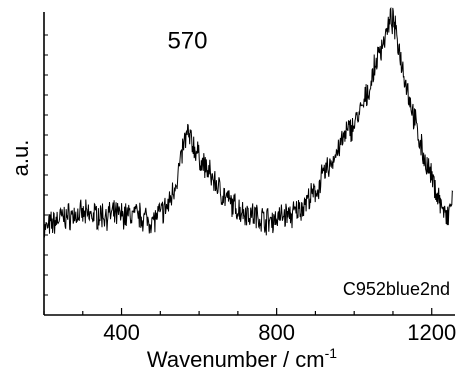  What do you see at coordinates (20, 158) in the screenshot?
I see `y-axis-title: a.u.` at bounding box center [20, 158].